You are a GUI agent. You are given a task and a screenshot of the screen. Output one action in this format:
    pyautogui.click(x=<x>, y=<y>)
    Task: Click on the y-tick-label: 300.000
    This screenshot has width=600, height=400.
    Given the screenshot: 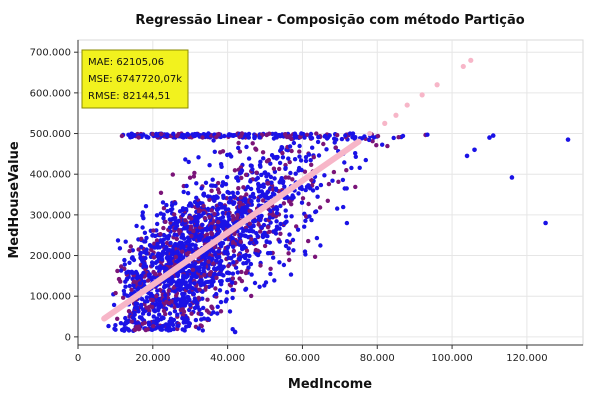 What is the action you would take?
    pyautogui.click(x=50, y=215)
    